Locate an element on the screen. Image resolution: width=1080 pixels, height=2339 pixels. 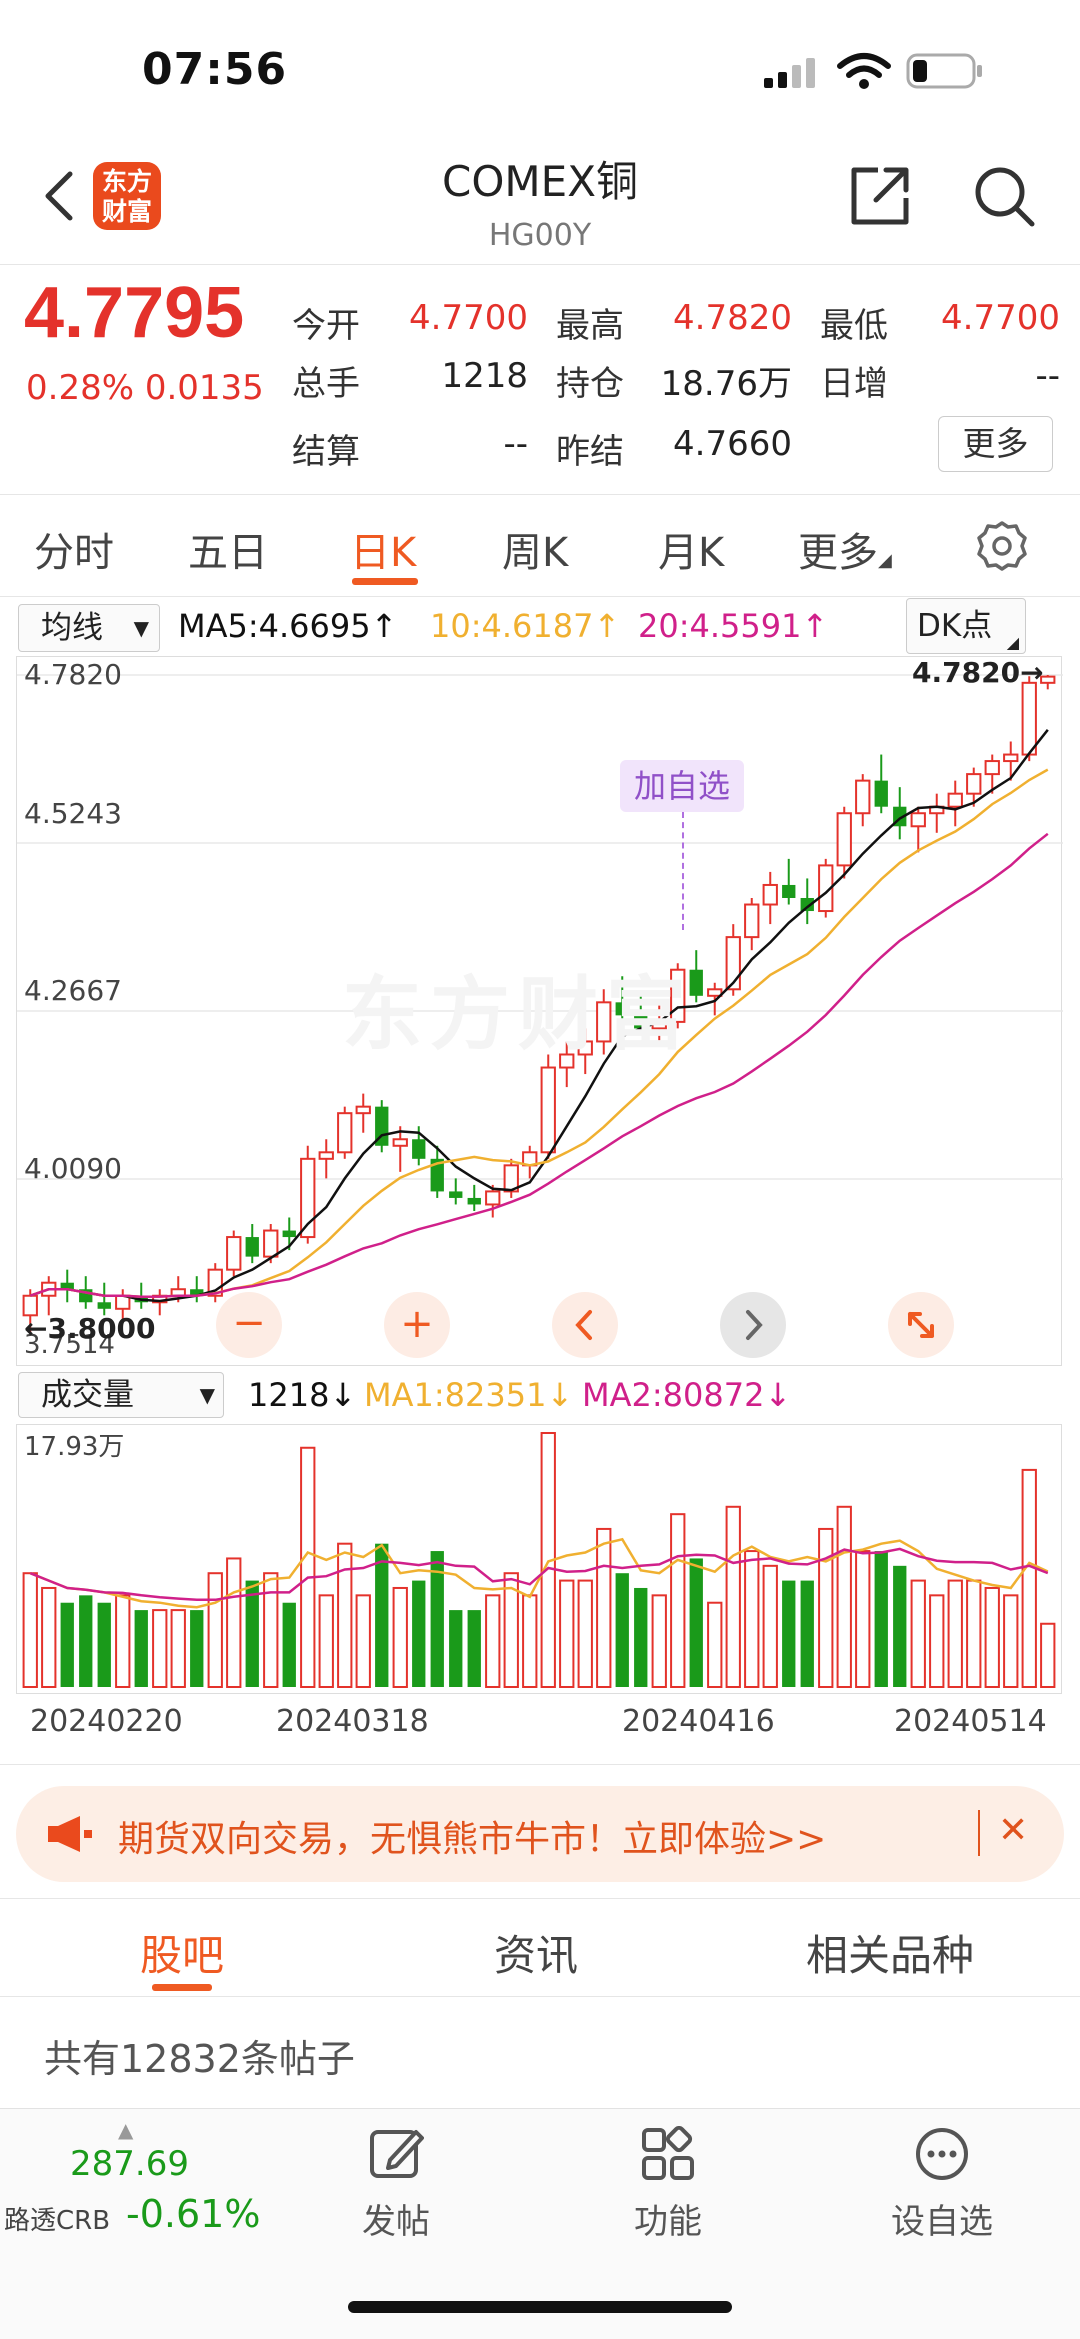
quote-divider is located at coordinates (540, 494).